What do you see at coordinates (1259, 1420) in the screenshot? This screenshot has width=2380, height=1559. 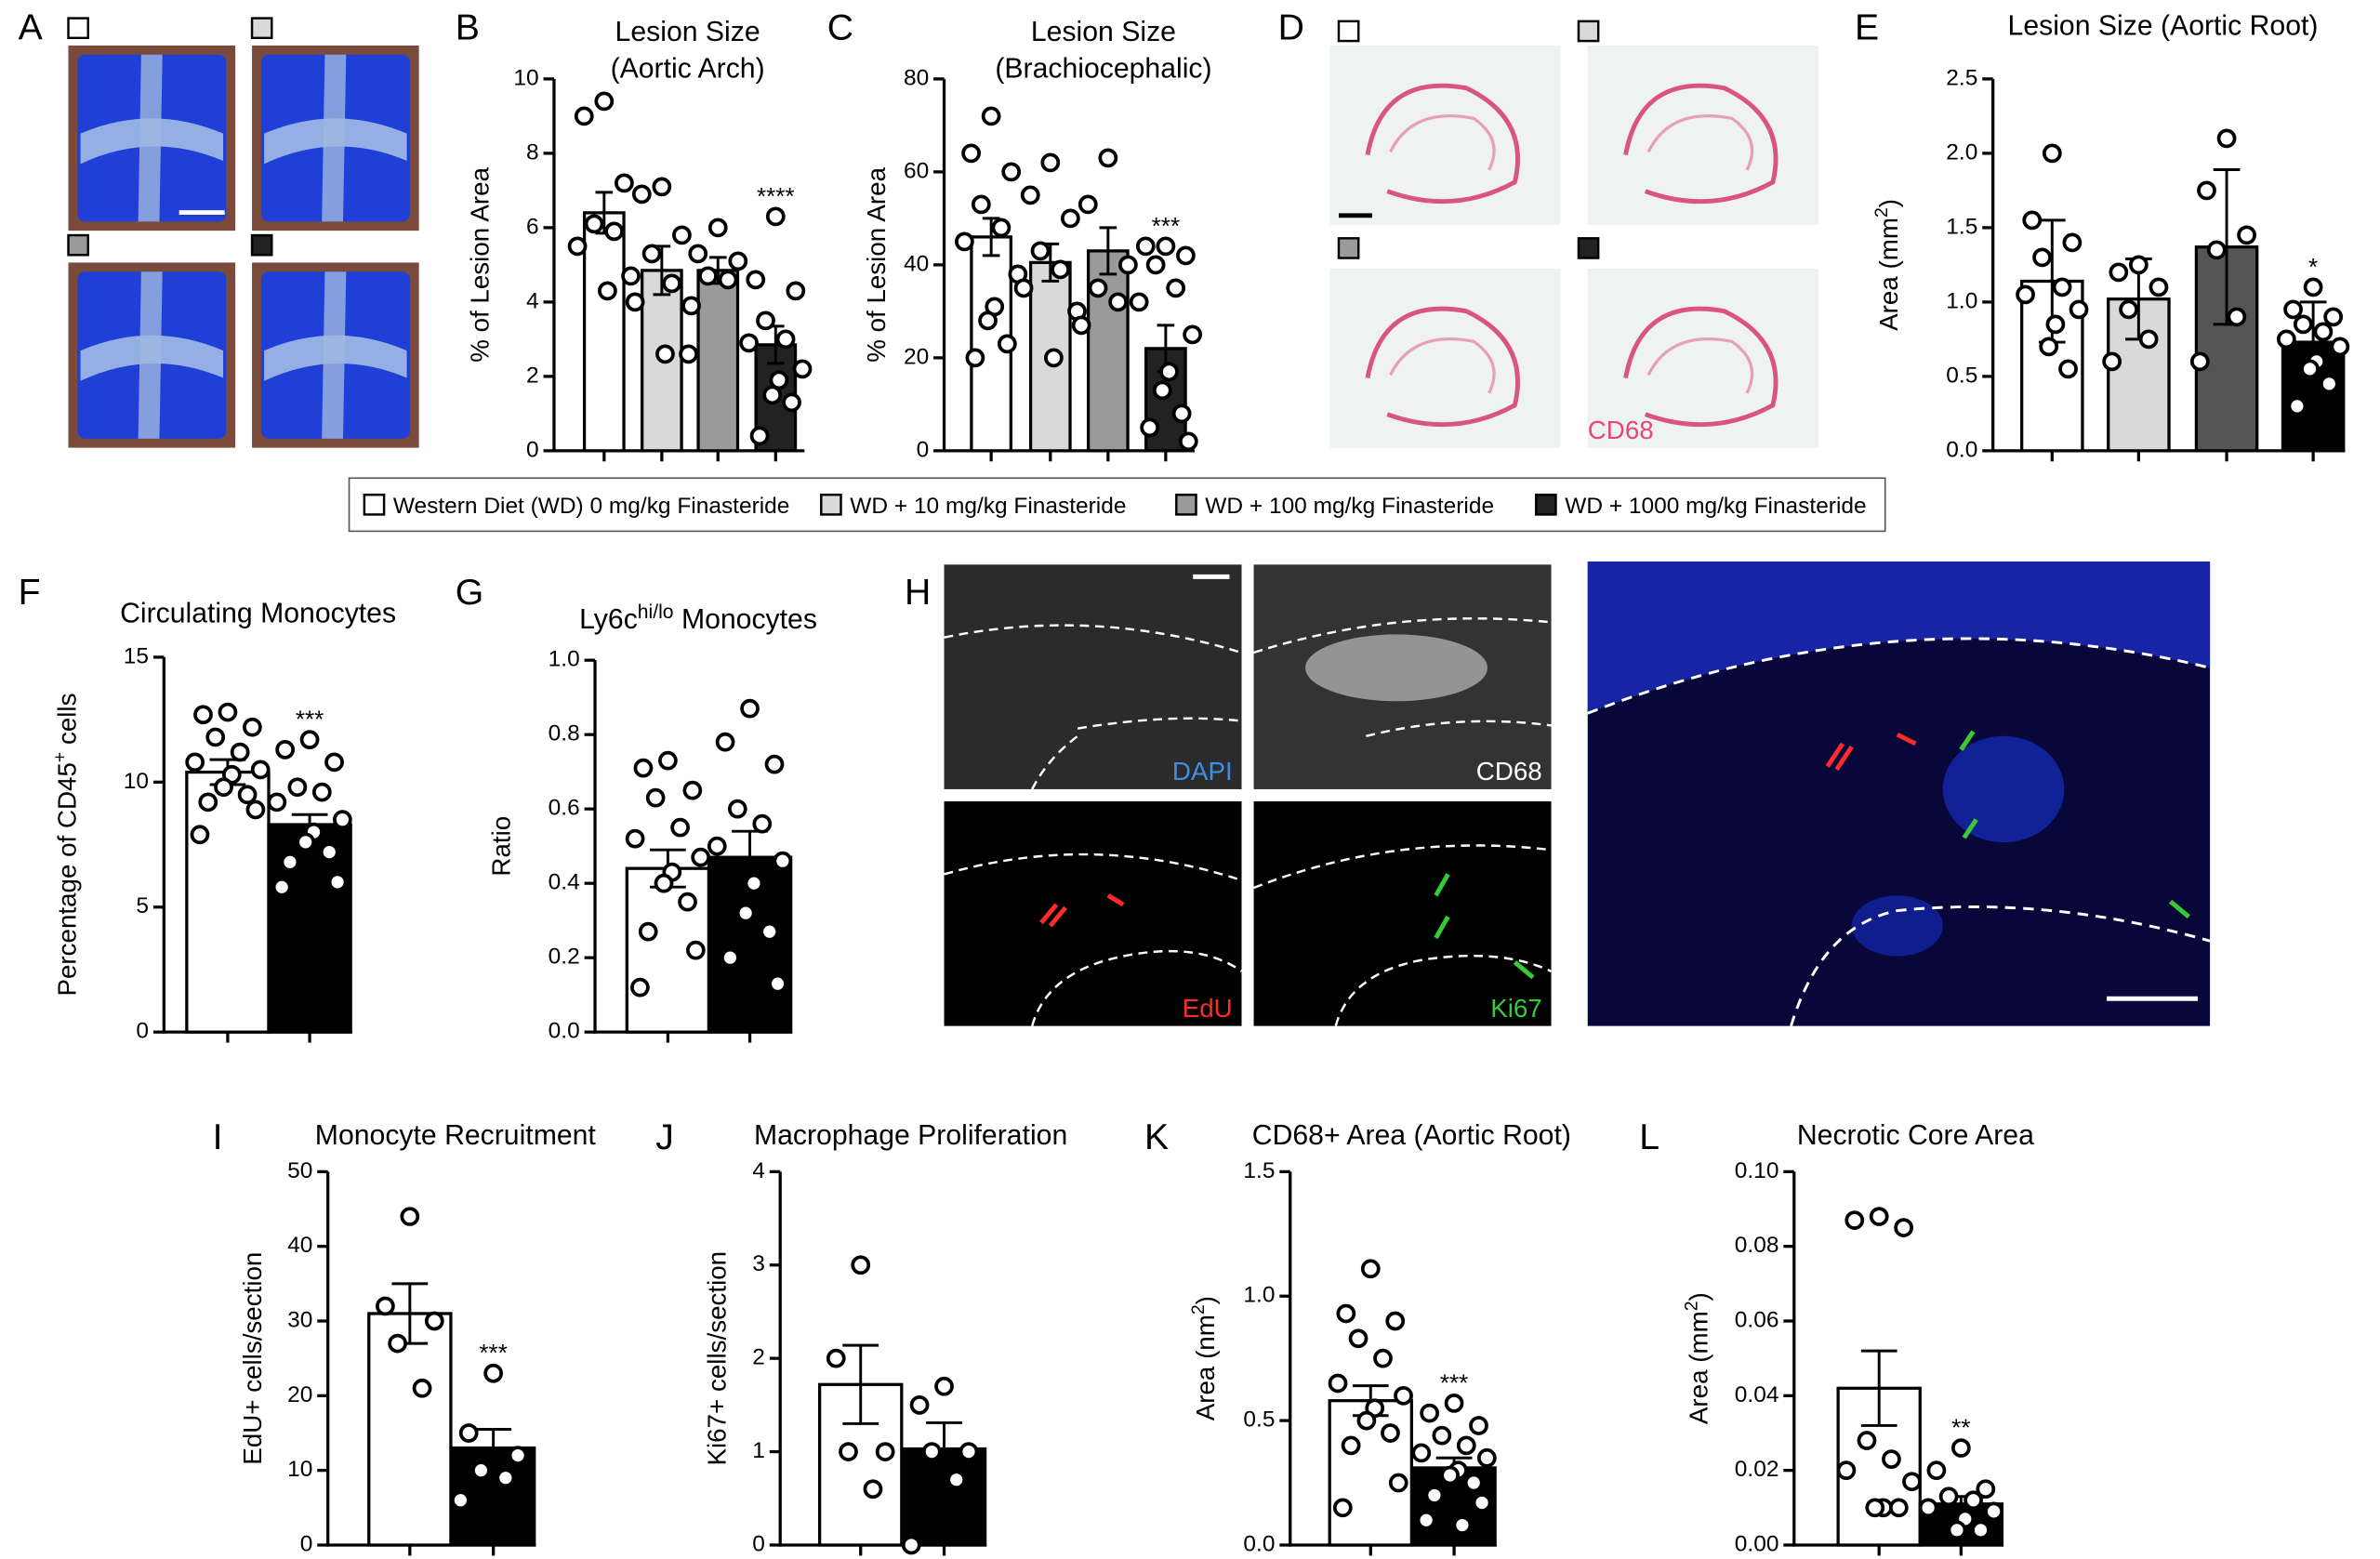 I see `y-tick-label: 0.5` at bounding box center [1259, 1420].